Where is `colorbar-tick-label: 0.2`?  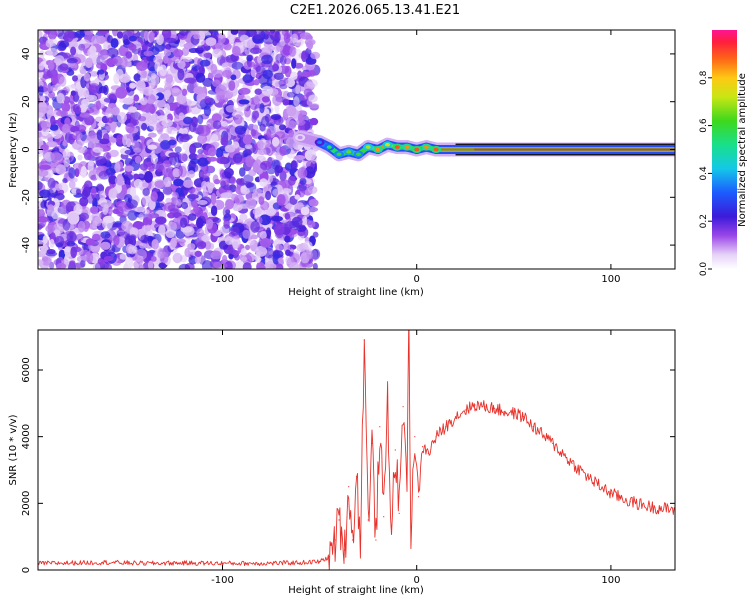 colorbar-tick-label: 0.2 is located at coordinates (704, 221).